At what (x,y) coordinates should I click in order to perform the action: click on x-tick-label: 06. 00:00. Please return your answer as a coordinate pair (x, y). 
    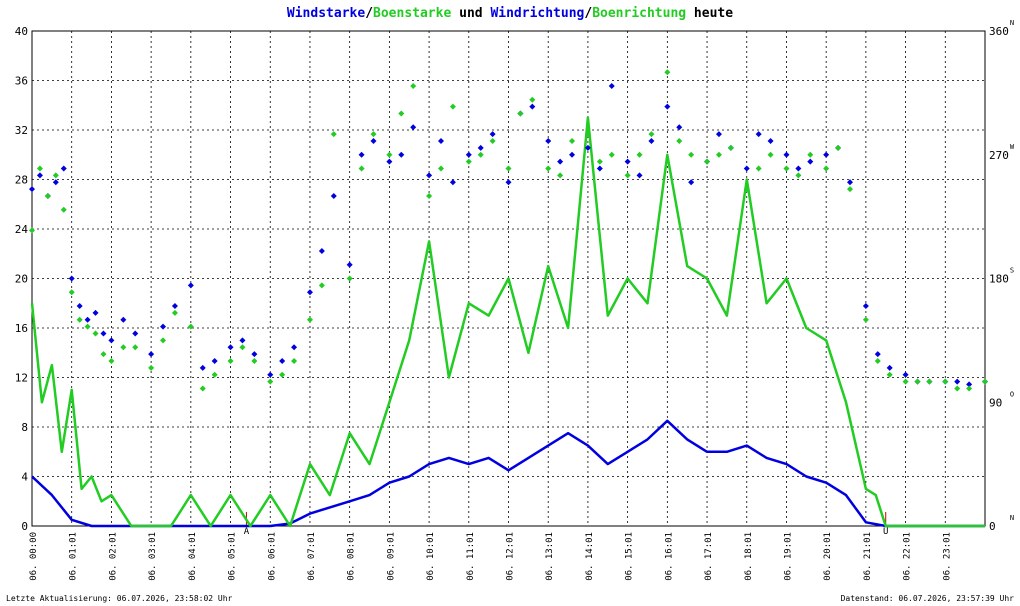
    Looking at the image, I should click on (34, 556).